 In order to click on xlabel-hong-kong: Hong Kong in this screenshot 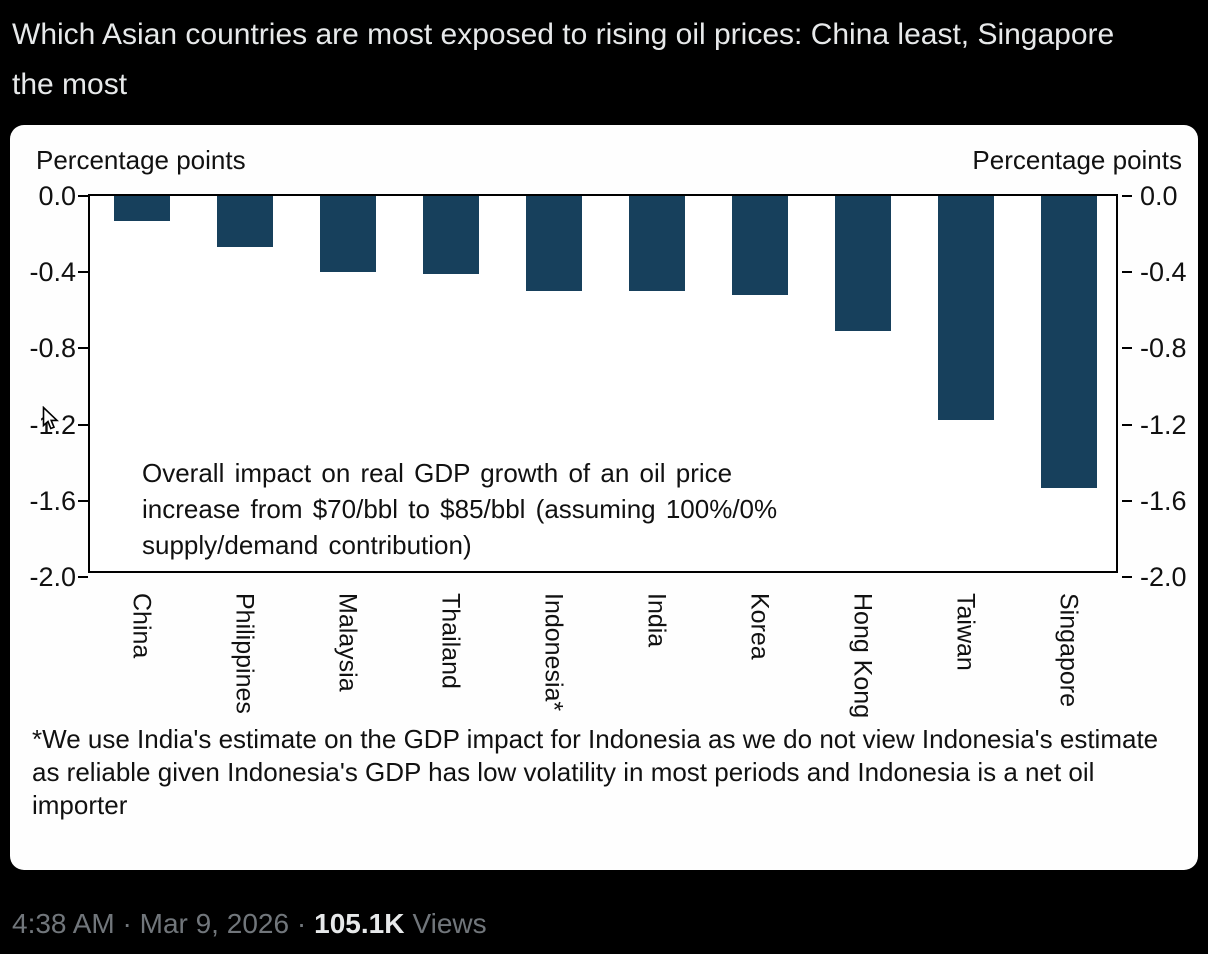, I will do `click(862, 656)`.